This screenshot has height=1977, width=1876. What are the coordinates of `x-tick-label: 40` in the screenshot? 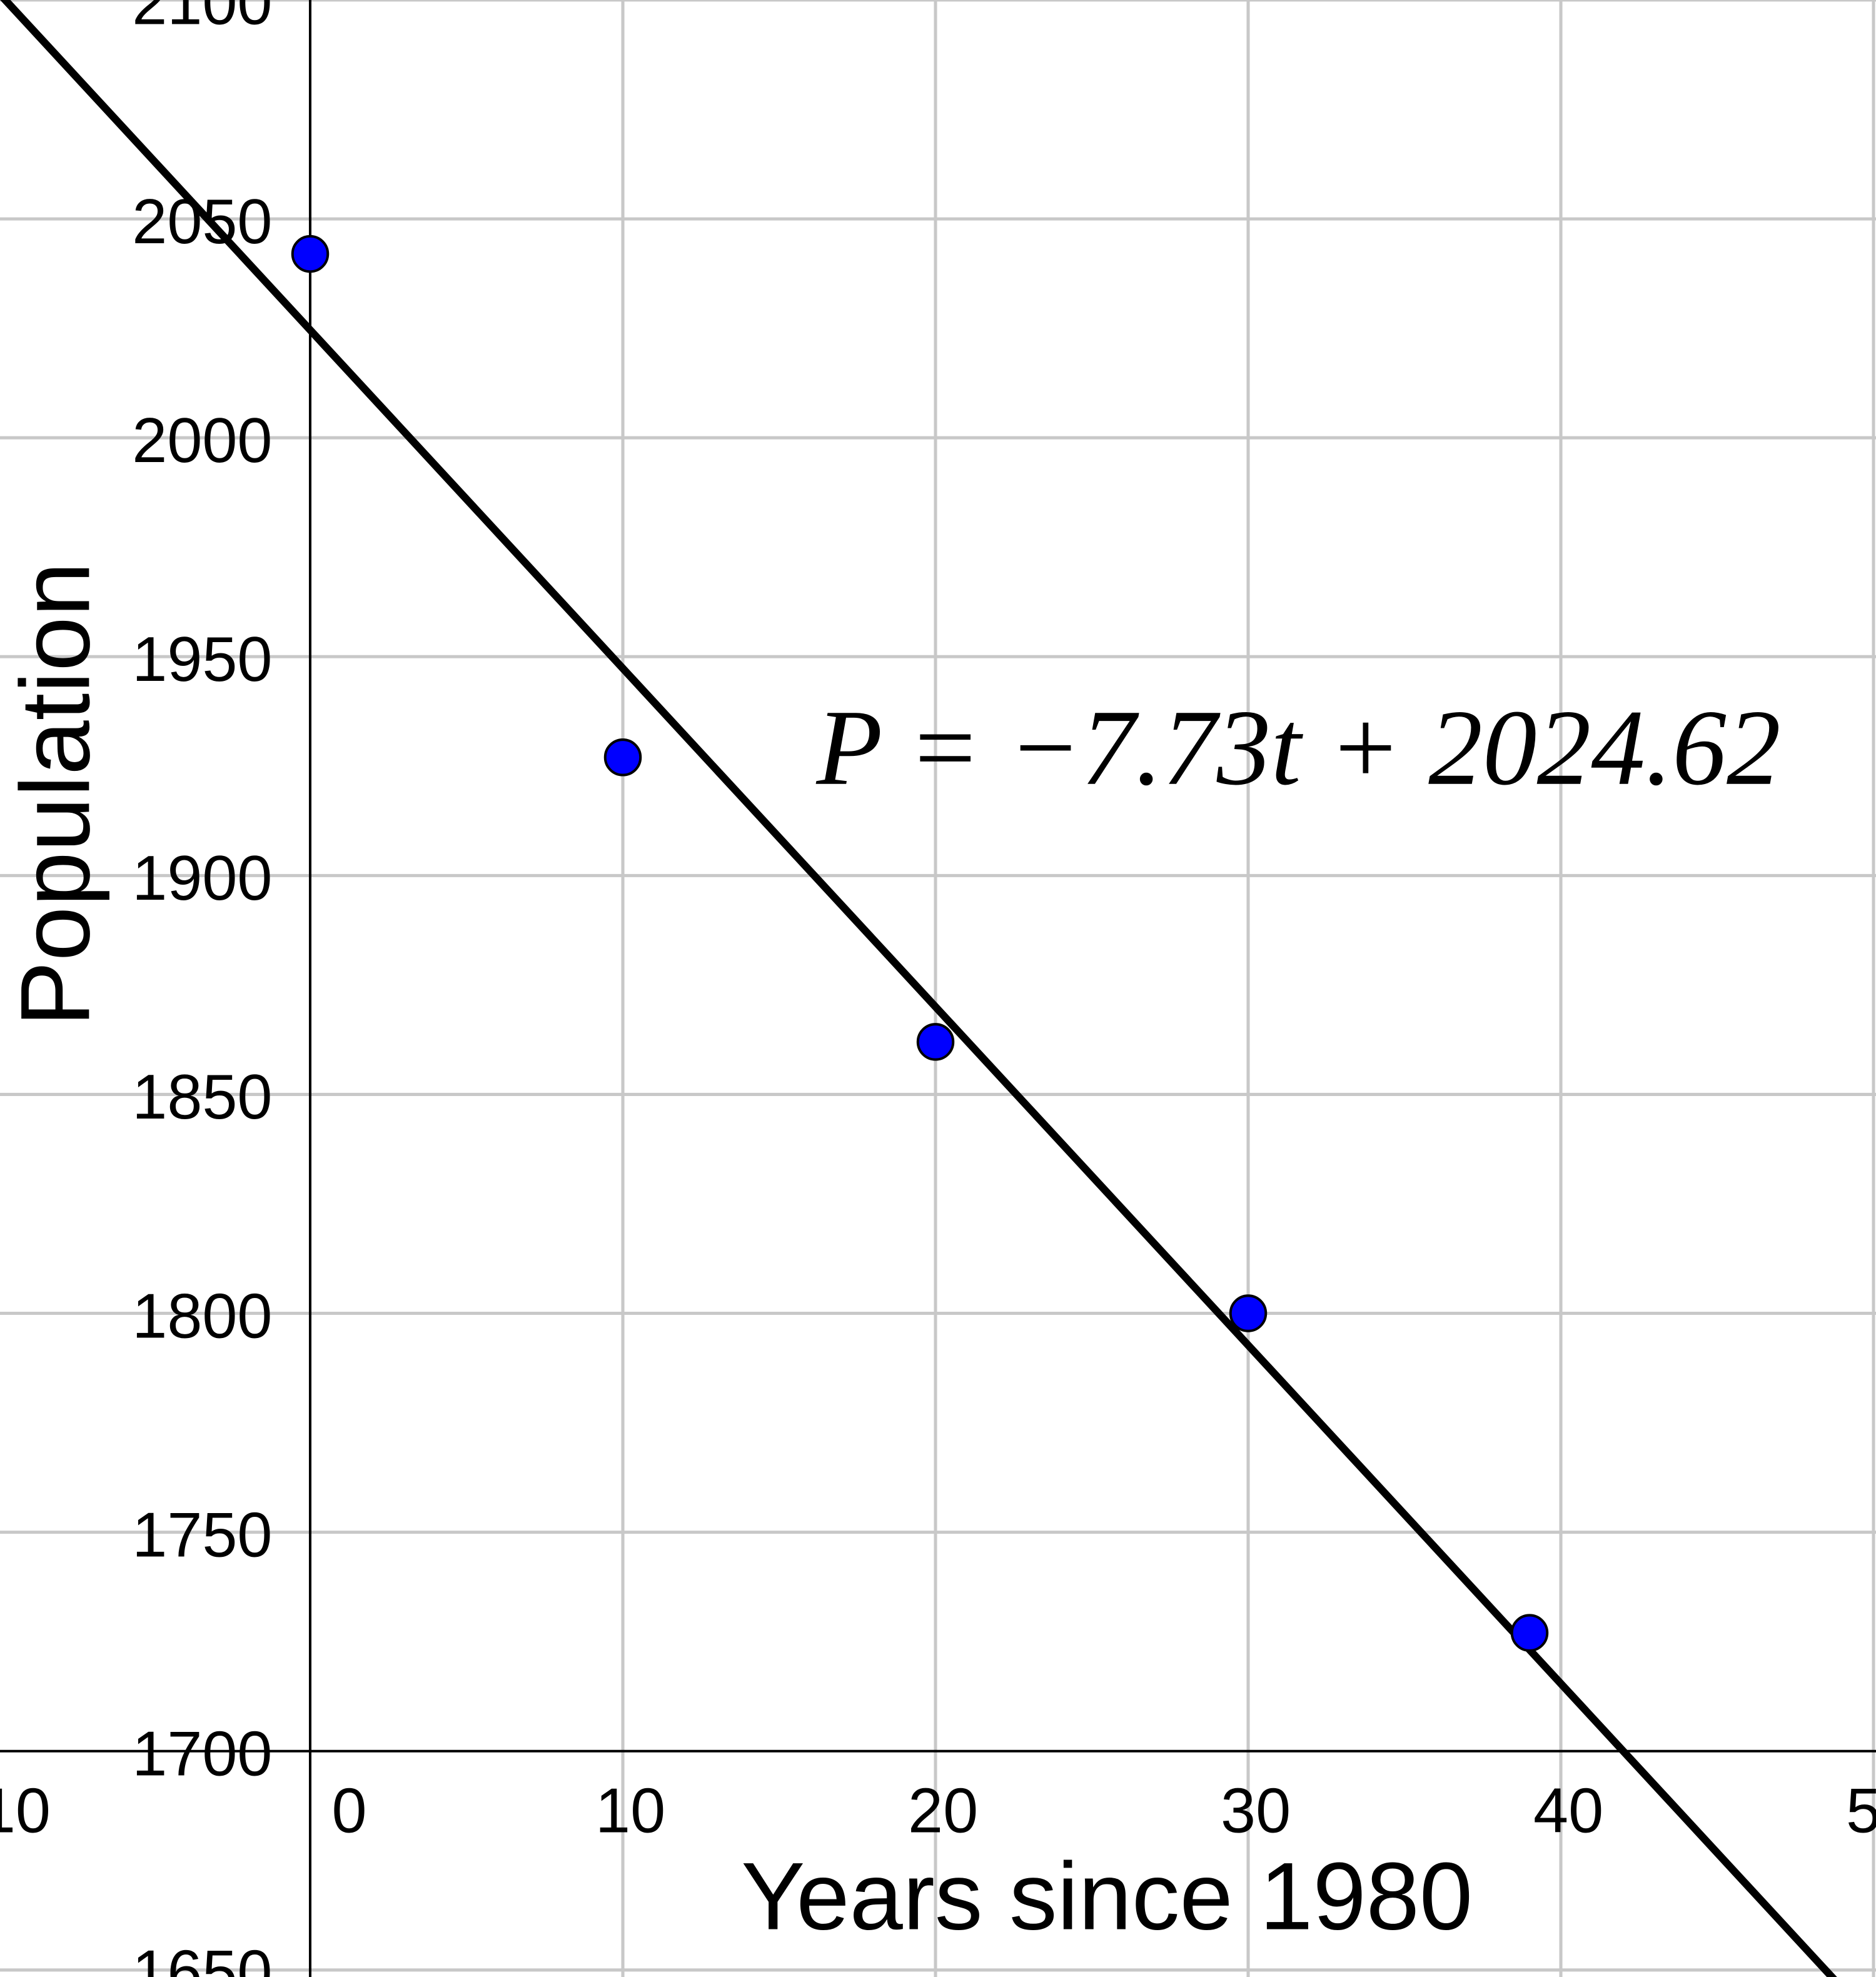 It's located at (1568, 1811).